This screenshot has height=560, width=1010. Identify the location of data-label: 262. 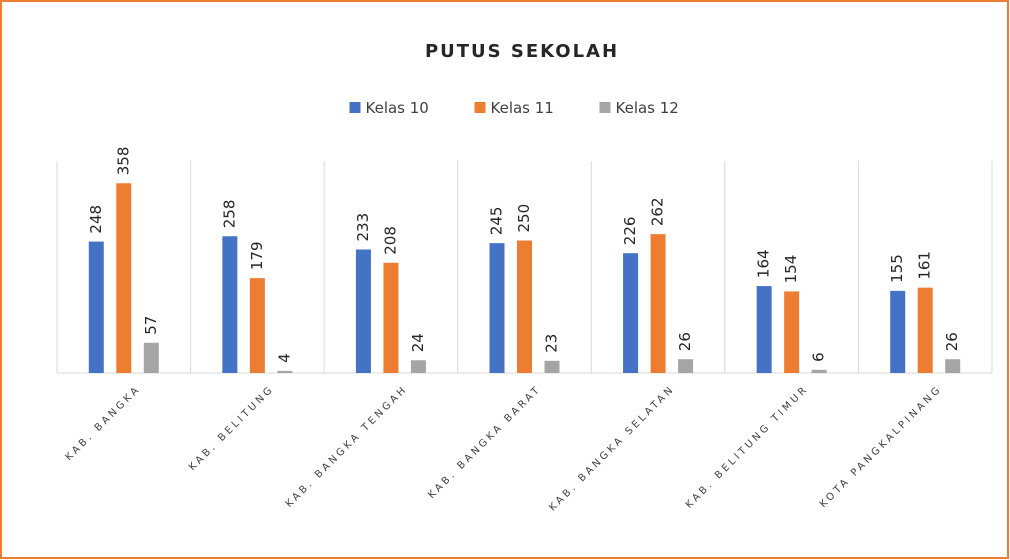
(658, 211).